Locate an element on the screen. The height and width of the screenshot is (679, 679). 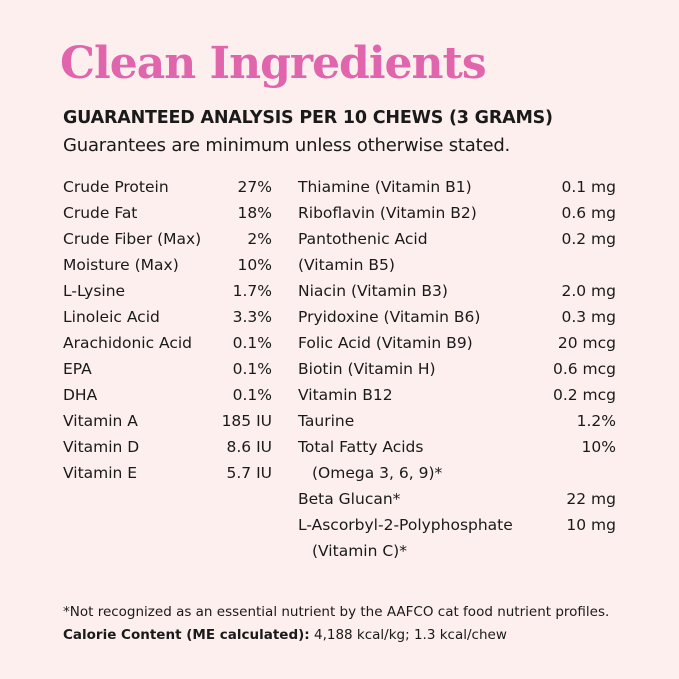
nutrient-value: 0.3 mg is located at coordinates (588, 317).